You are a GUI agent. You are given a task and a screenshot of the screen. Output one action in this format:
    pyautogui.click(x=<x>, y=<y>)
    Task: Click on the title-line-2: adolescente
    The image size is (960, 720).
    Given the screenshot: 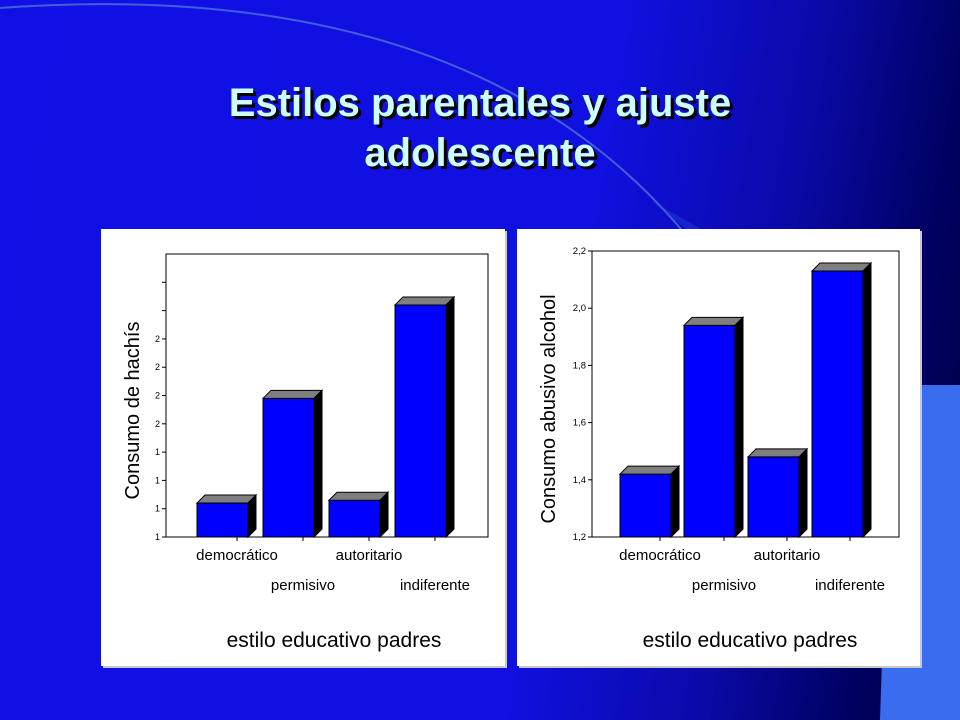 What is the action you would take?
    pyautogui.click(x=480, y=153)
    